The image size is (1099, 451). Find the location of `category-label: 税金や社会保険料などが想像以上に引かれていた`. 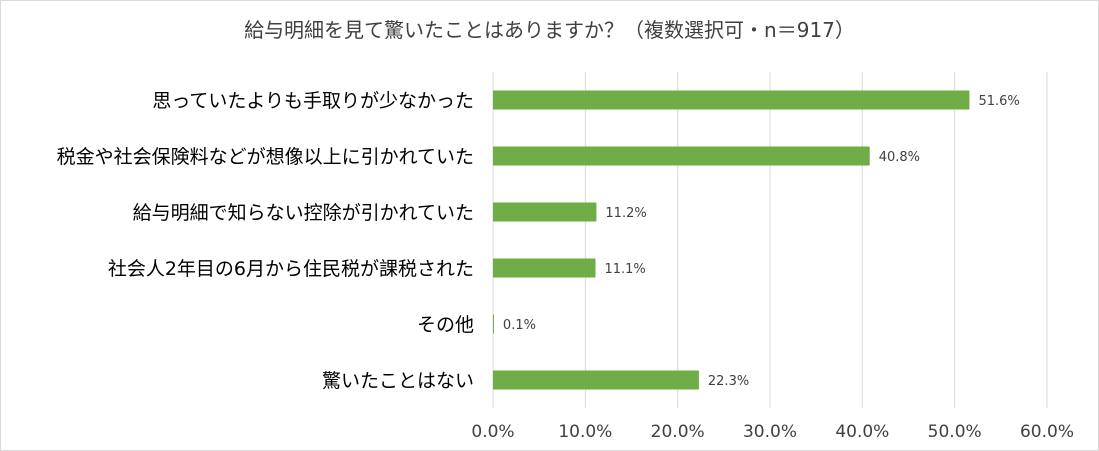

category-label: 税金や社会保険料などが想像以上に引かれていた is located at coordinates (265, 157).